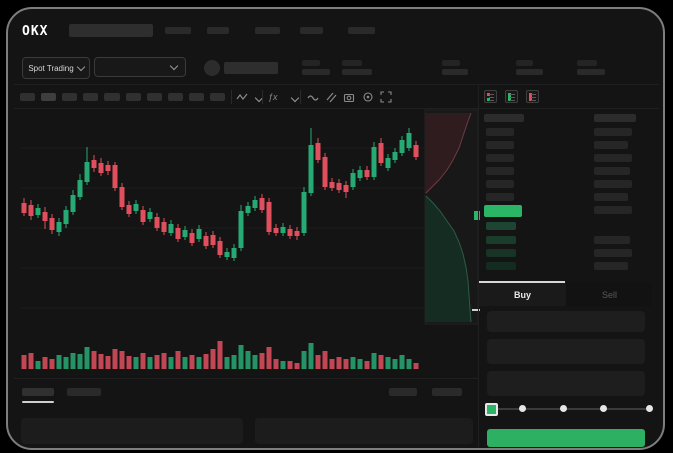 Image resolution: width=673 pixels, height=453 pixels. Describe the element at coordinates (242, 97) in the screenshot. I see `candle-type-icon` at that location.